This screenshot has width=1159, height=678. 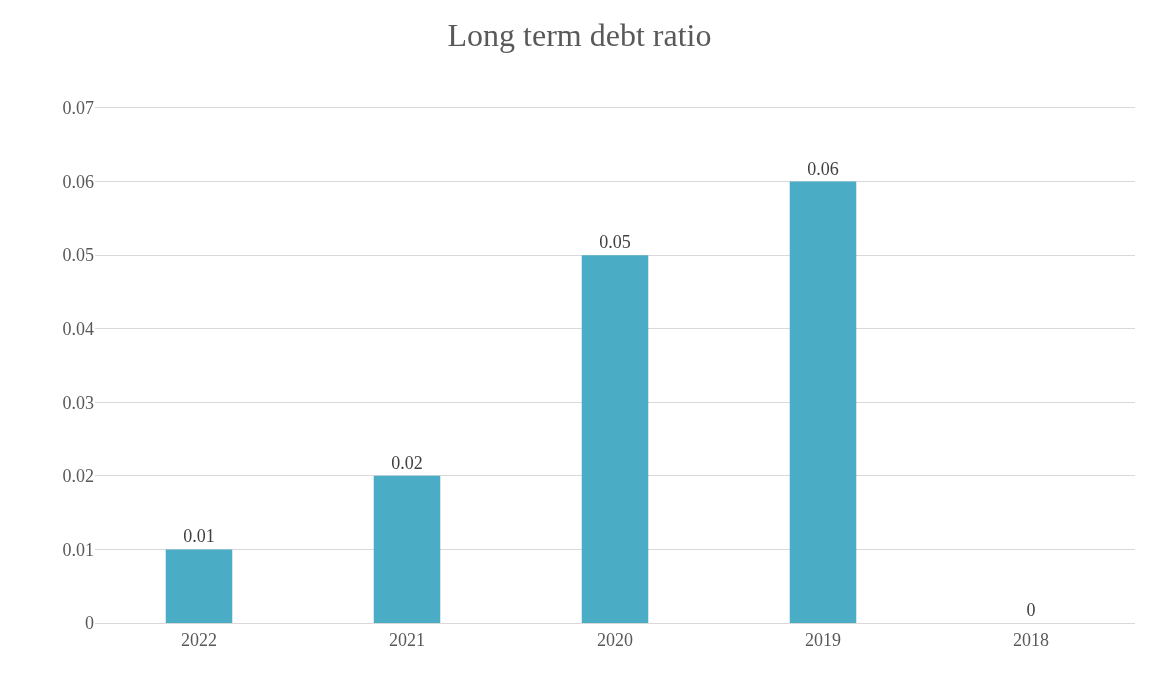 What do you see at coordinates (78, 181) in the screenshot?
I see `y-tick-label: 0.06` at bounding box center [78, 181].